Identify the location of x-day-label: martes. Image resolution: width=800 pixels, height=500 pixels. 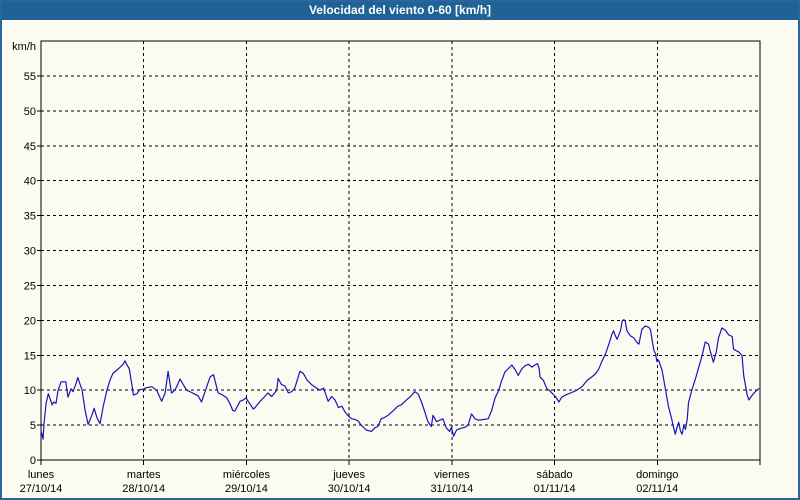
(144, 475).